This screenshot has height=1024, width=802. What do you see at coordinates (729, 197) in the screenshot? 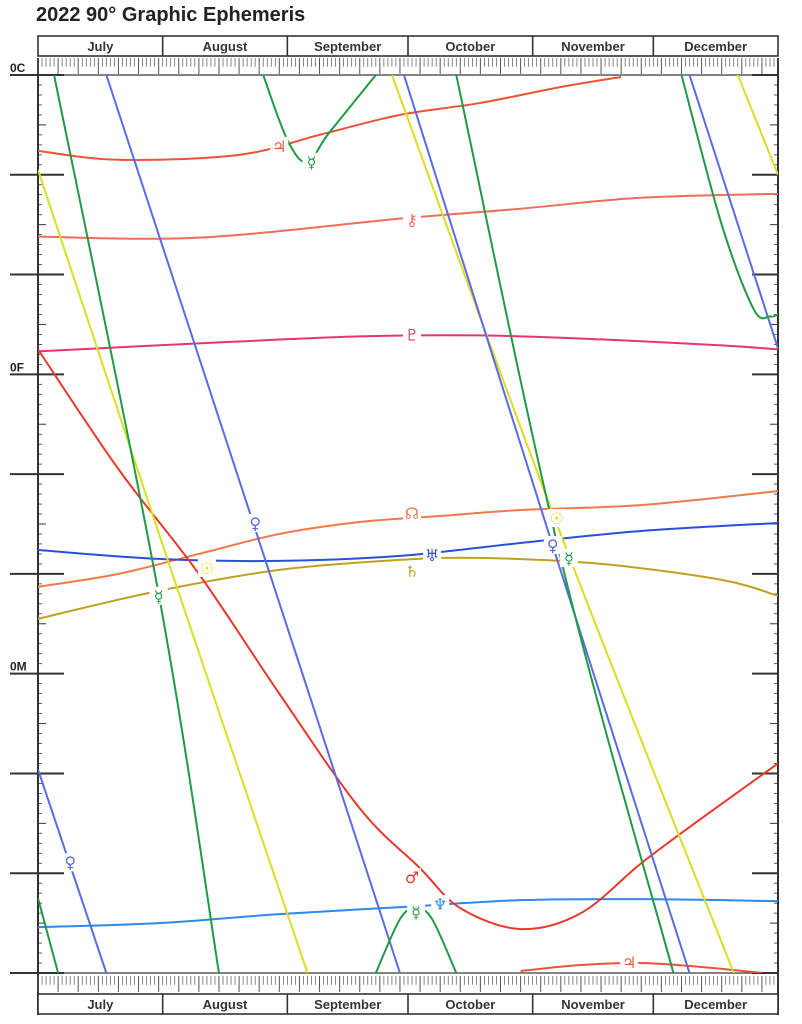
I see `mercury-6-line` at bounding box center [729, 197].